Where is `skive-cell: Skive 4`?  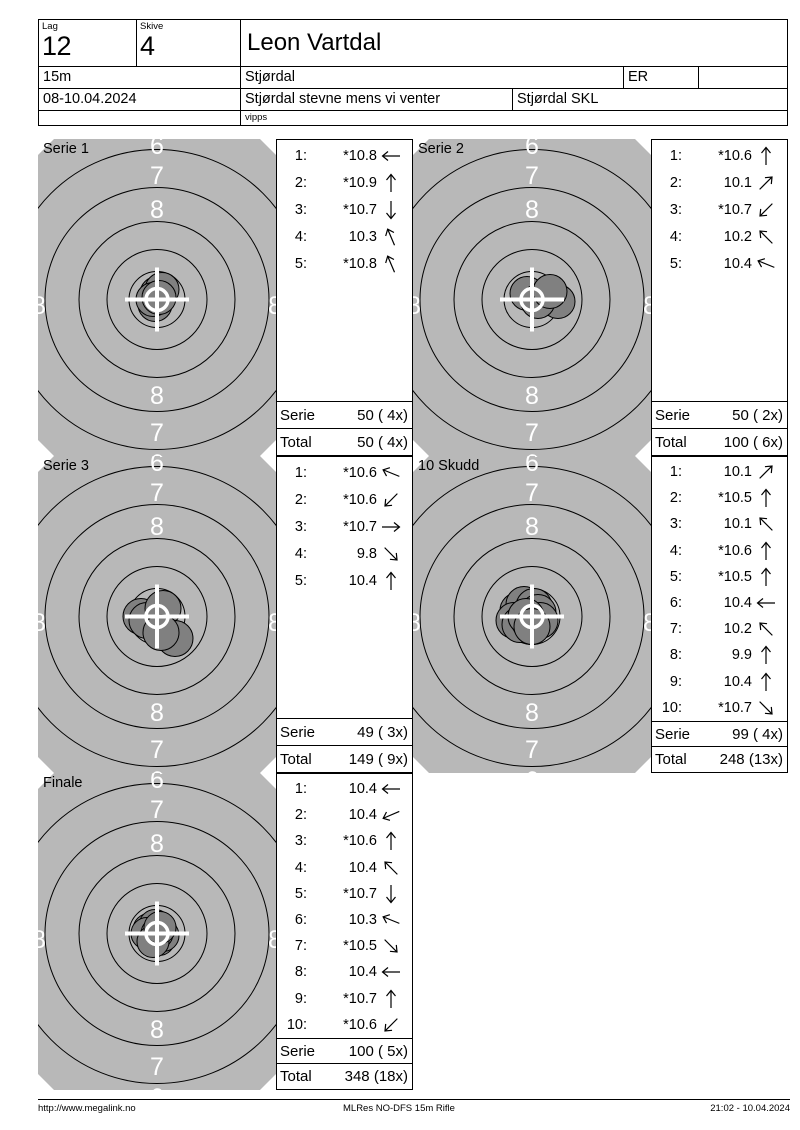 skive-cell: Skive 4 is located at coordinates (189, 43).